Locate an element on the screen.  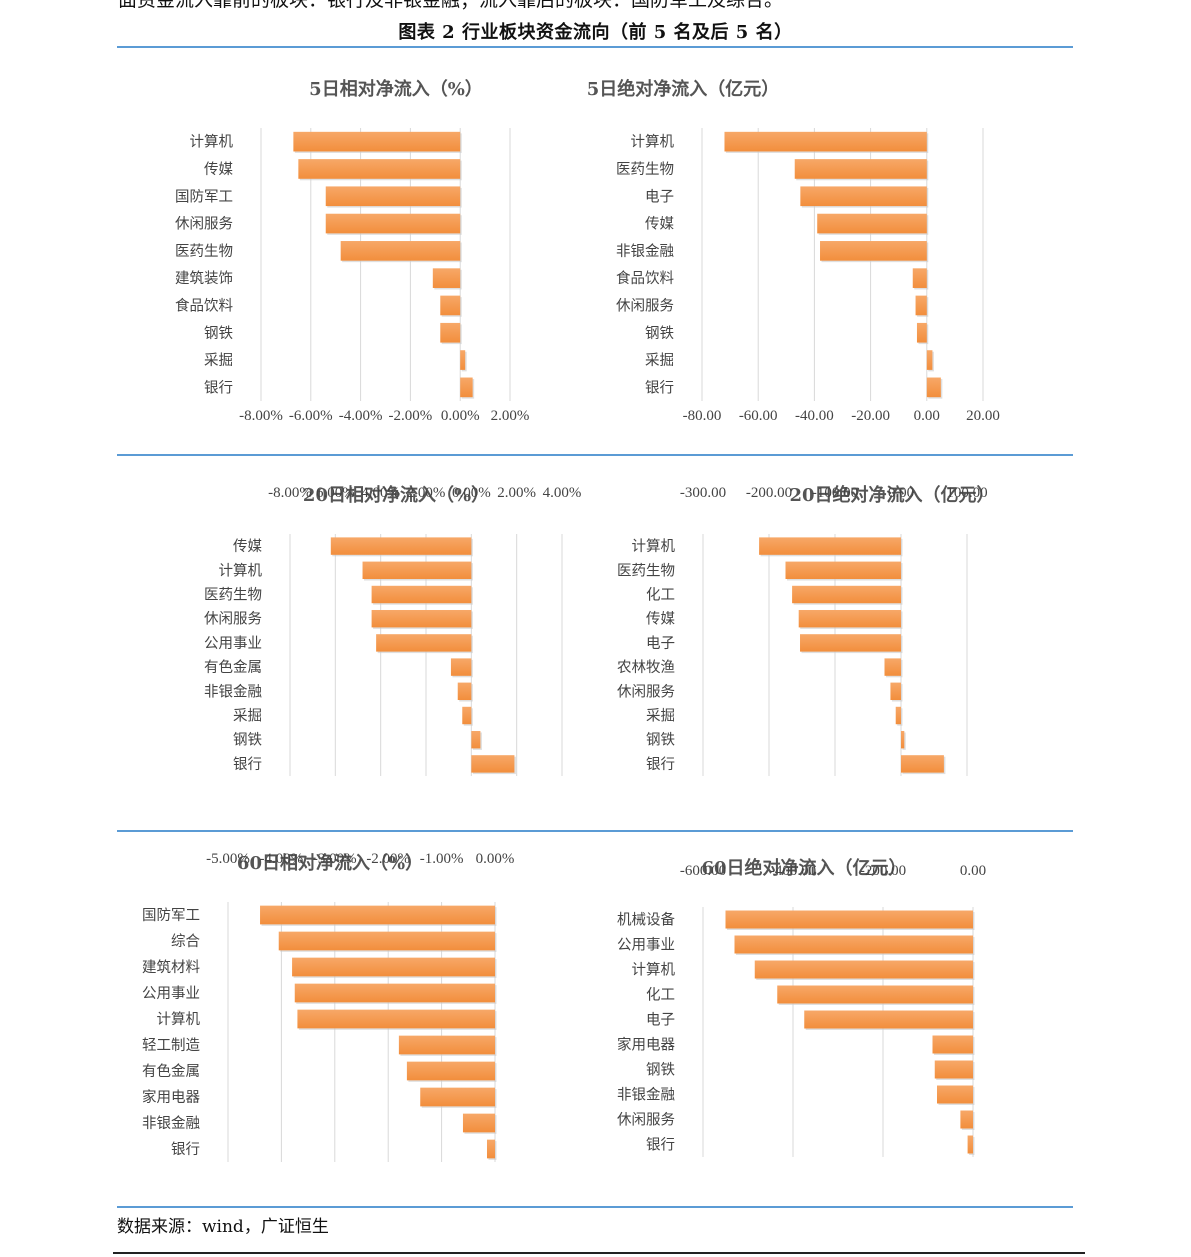
chart-title: 20日相对净流入（%） is located at coordinates (396, 495).